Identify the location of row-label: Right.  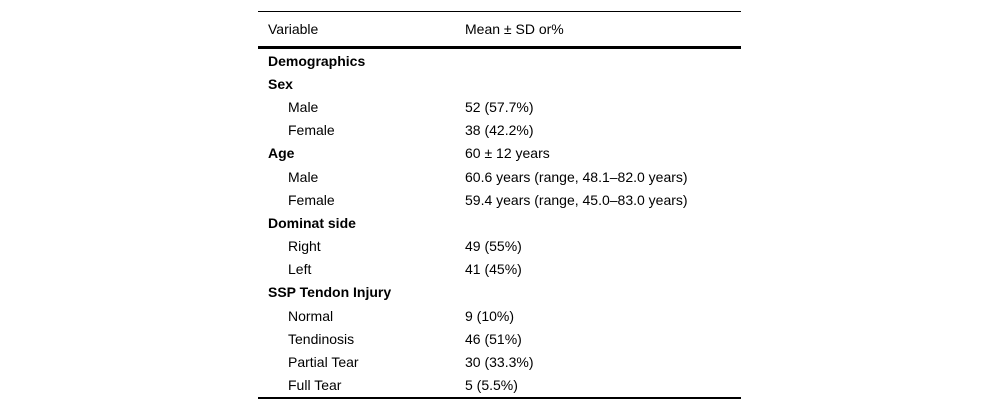
(304, 246).